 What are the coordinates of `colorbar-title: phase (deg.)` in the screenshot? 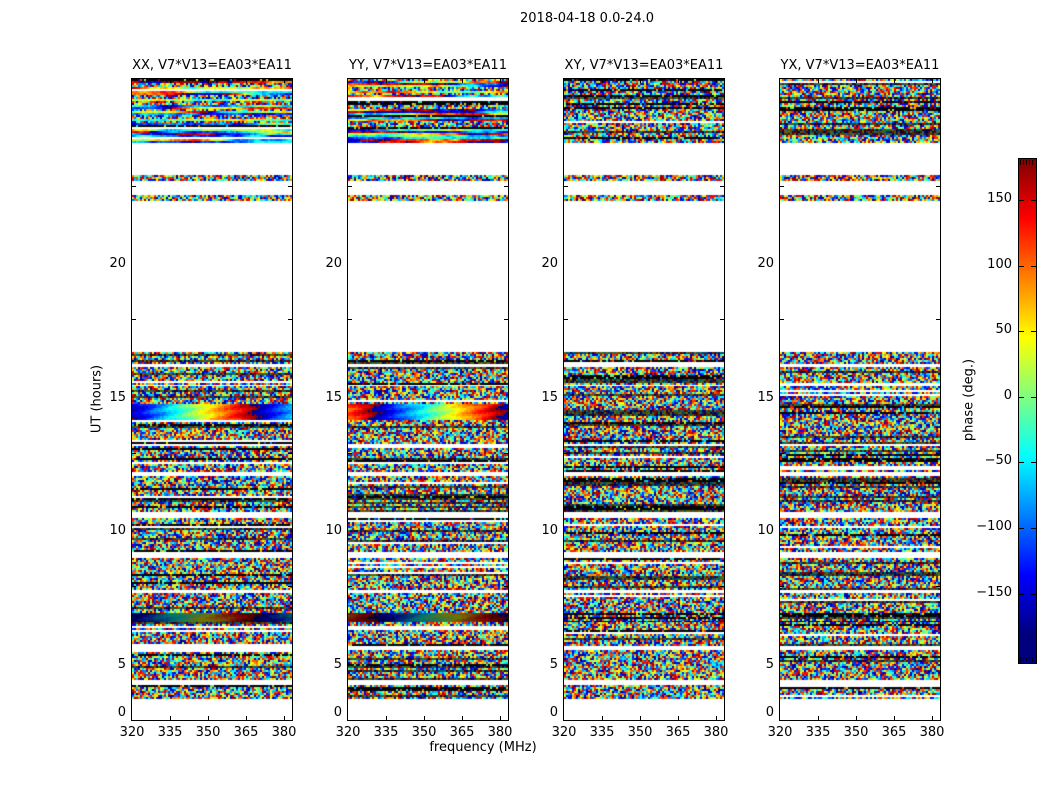 It's located at (969, 400).